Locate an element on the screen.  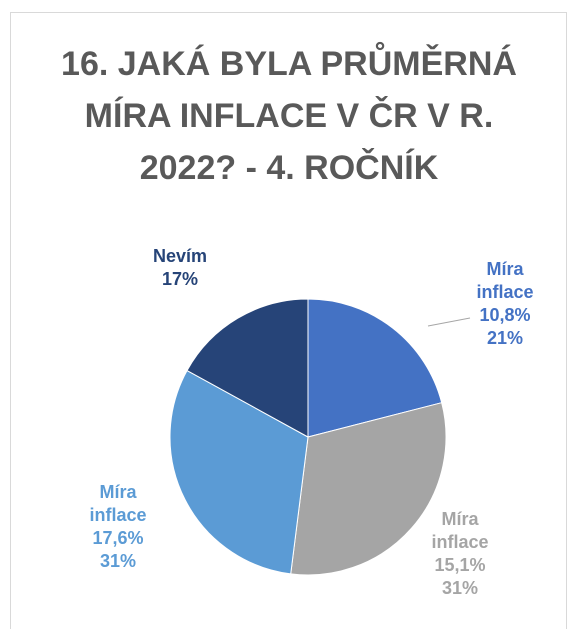
slice-label: Míra inflace 10,8% is located at coordinates (504, 292).